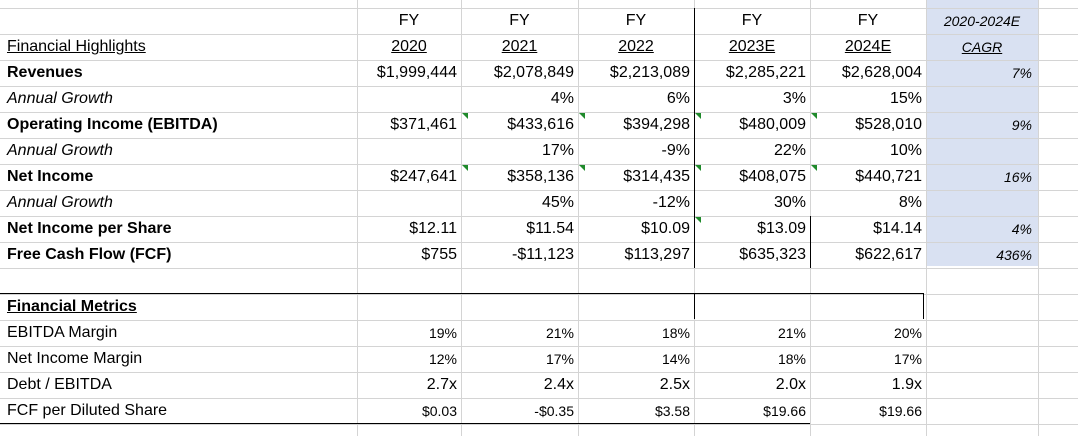 This screenshot has width=1078, height=436. Describe the element at coordinates (888, 176) in the screenshot. I see `value-cell: $440,721` at that location.